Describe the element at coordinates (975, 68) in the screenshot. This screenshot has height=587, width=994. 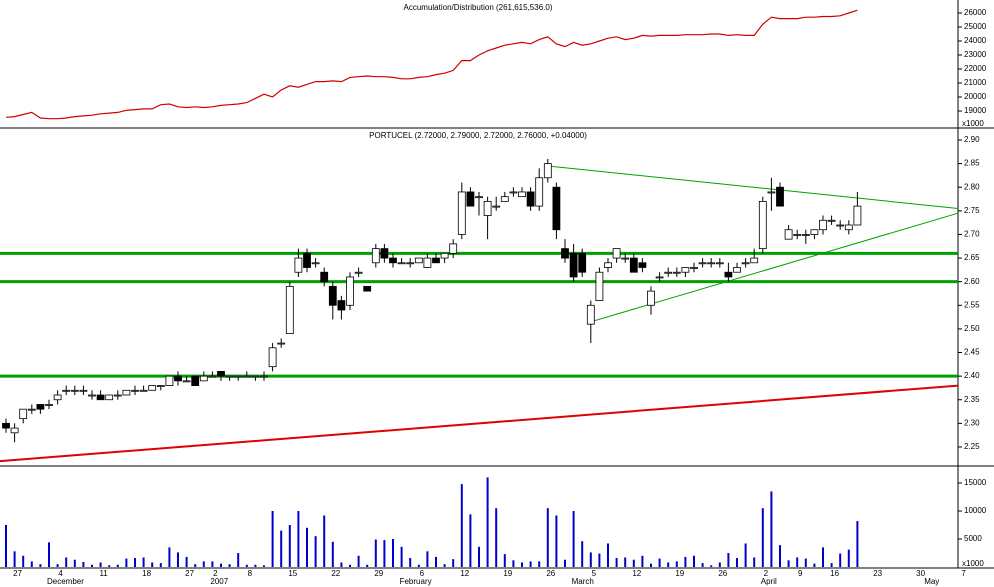
I see `y-tick-label: 22000` at that location.